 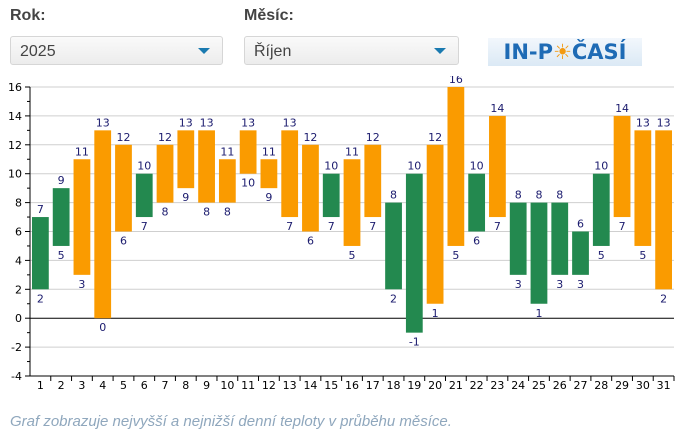 I want to click on x-tick-label: 31, so click(x=664, y=385).